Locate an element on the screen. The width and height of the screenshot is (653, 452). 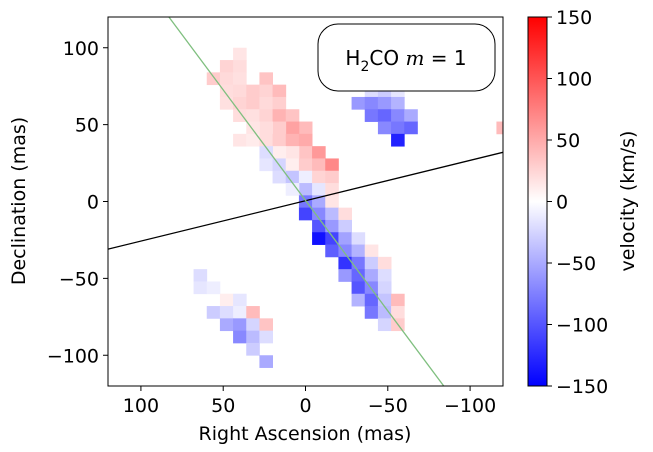
y-tick-label: 50 is located at coordinates (87, 126).